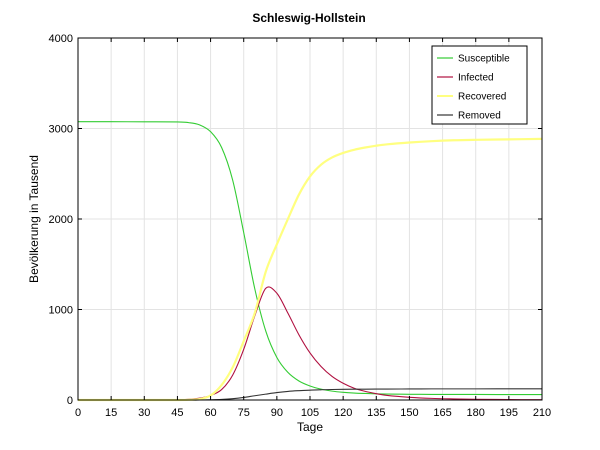  Describe the element at coordinates (310, 413) in the screenshot. I see `x-tick-label: 105` at that location.